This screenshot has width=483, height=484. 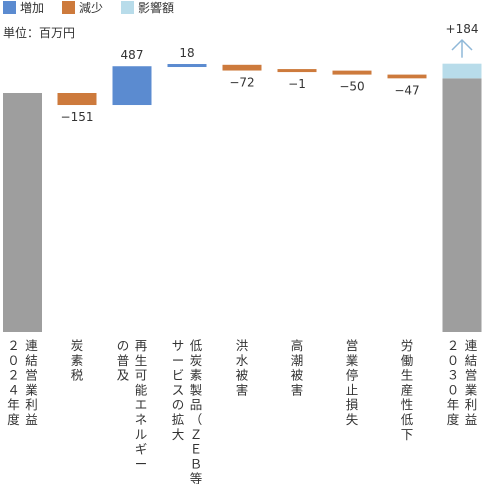 What do you see at coordinates (32, 8) in the screenshot?
I see `legend-label-increase: 増加` at bounding box center [32, 8].